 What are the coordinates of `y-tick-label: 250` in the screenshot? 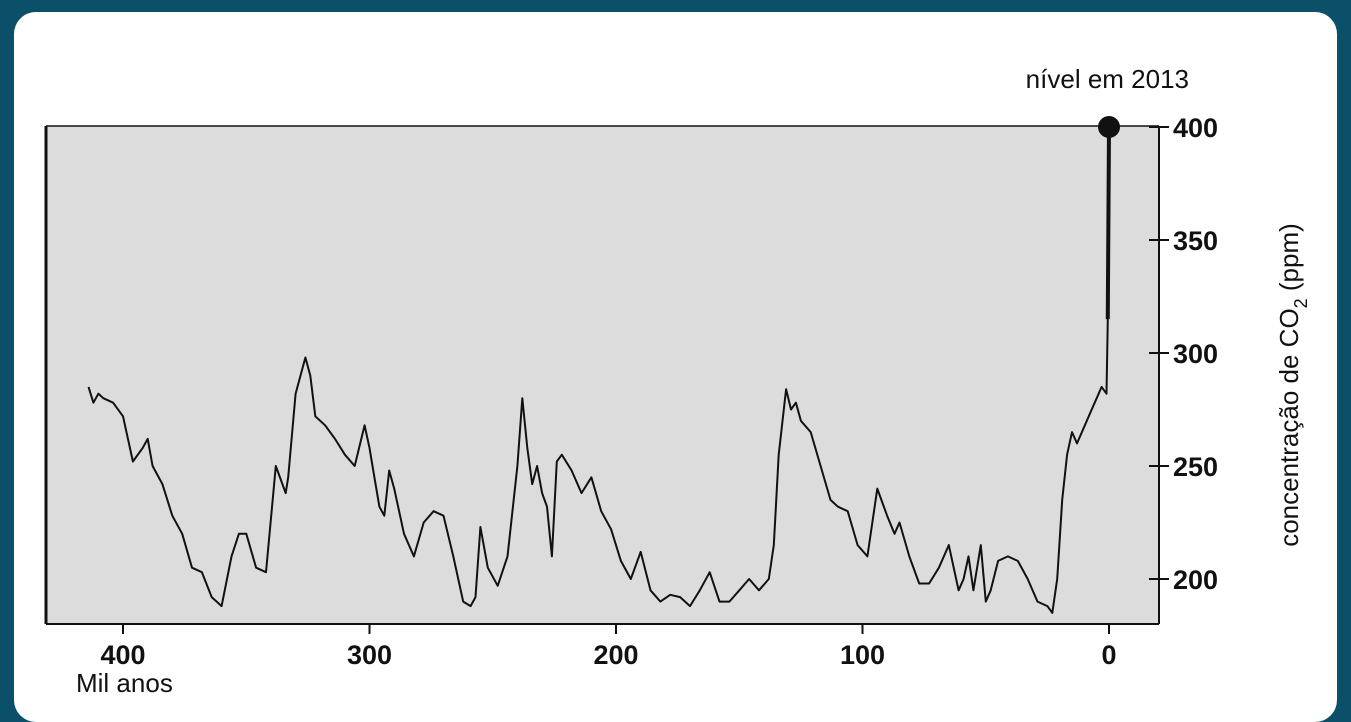 It's located at (1195, 467).